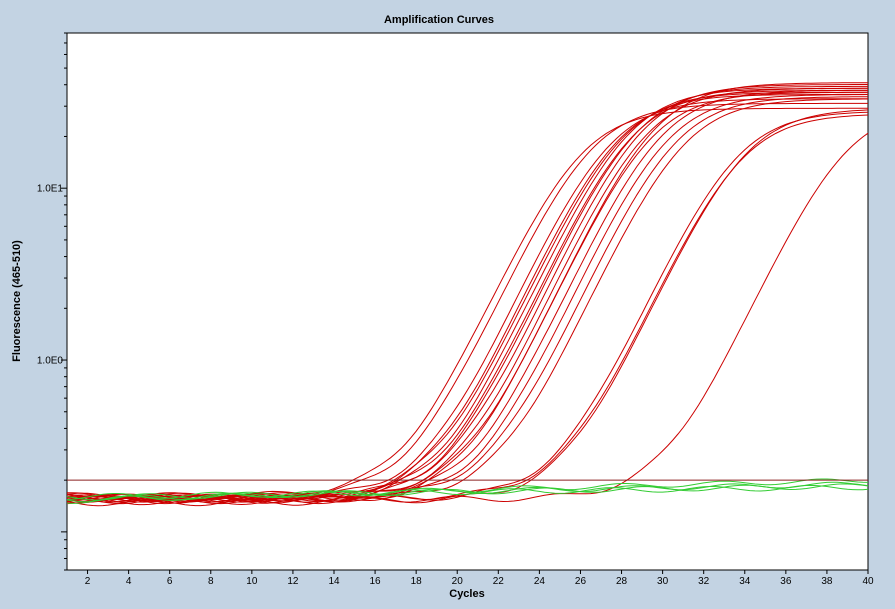 This screenshot has width=895, height=609. Describe the element at coordinates (417, 581) in the screenshot. I see `x-tick-label: 18` at that location.